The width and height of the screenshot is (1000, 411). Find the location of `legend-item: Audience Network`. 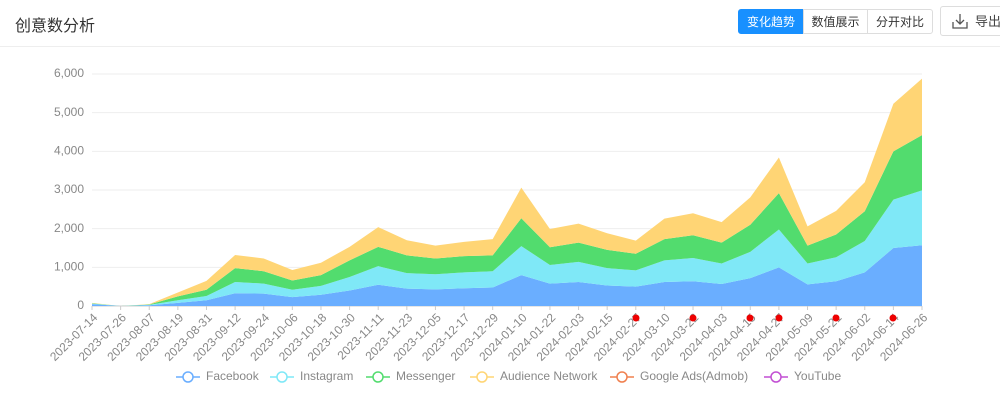

legend-item: Audience Network is located at coordinates (534, 376).